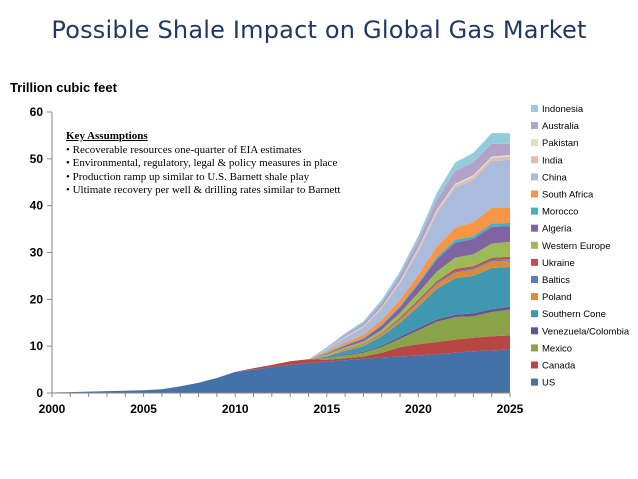  Describe the element at coordinates (418, 409) in the screenshot. I see `x-tick-label: 2020` at that location.